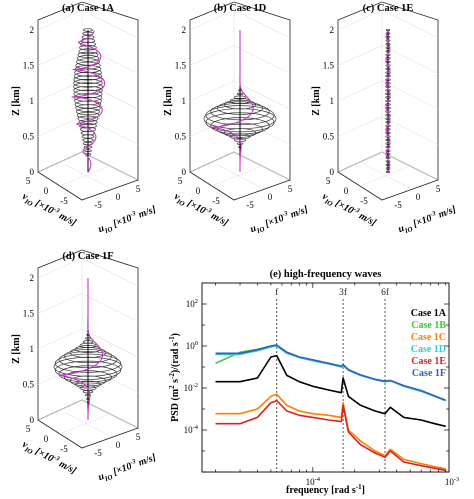 This screenshot has width=474, height=499. Describe the element at coordinates (277, 292) in the screenshot. I see `frequency-marker-label: f` at that location.